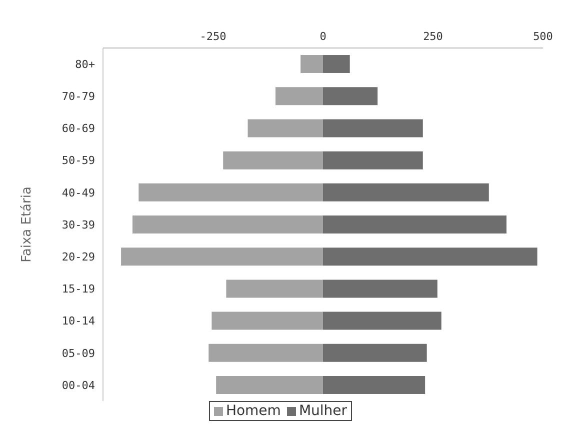  Describe the element at coordinates (78, 193) in the screenshot. I see `y-tick-label: 40-49` at that location.